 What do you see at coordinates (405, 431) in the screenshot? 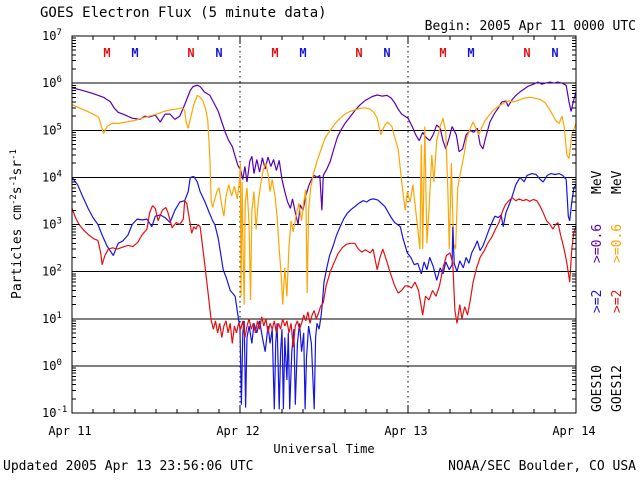
I see `svg-text: Apr 13` at bounding box center [405, 431].